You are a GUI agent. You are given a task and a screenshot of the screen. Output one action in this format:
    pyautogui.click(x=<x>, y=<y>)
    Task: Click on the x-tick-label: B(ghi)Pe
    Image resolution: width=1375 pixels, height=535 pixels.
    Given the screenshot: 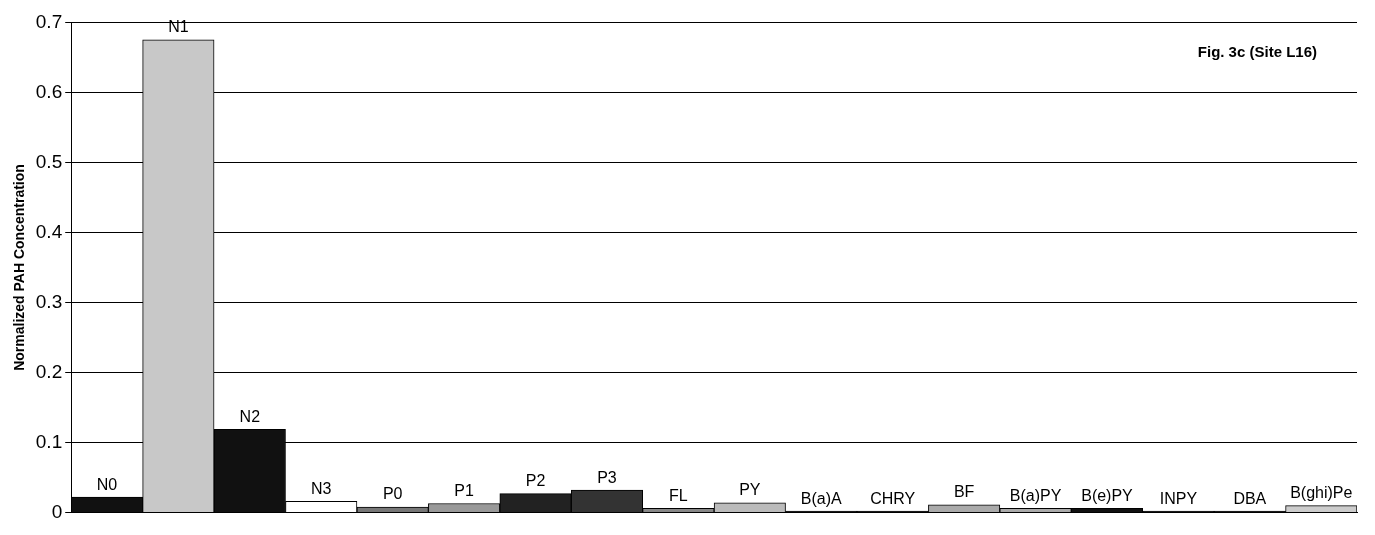 What is the action you would take?
    pyautogui.click(x=1321, y=492)
    